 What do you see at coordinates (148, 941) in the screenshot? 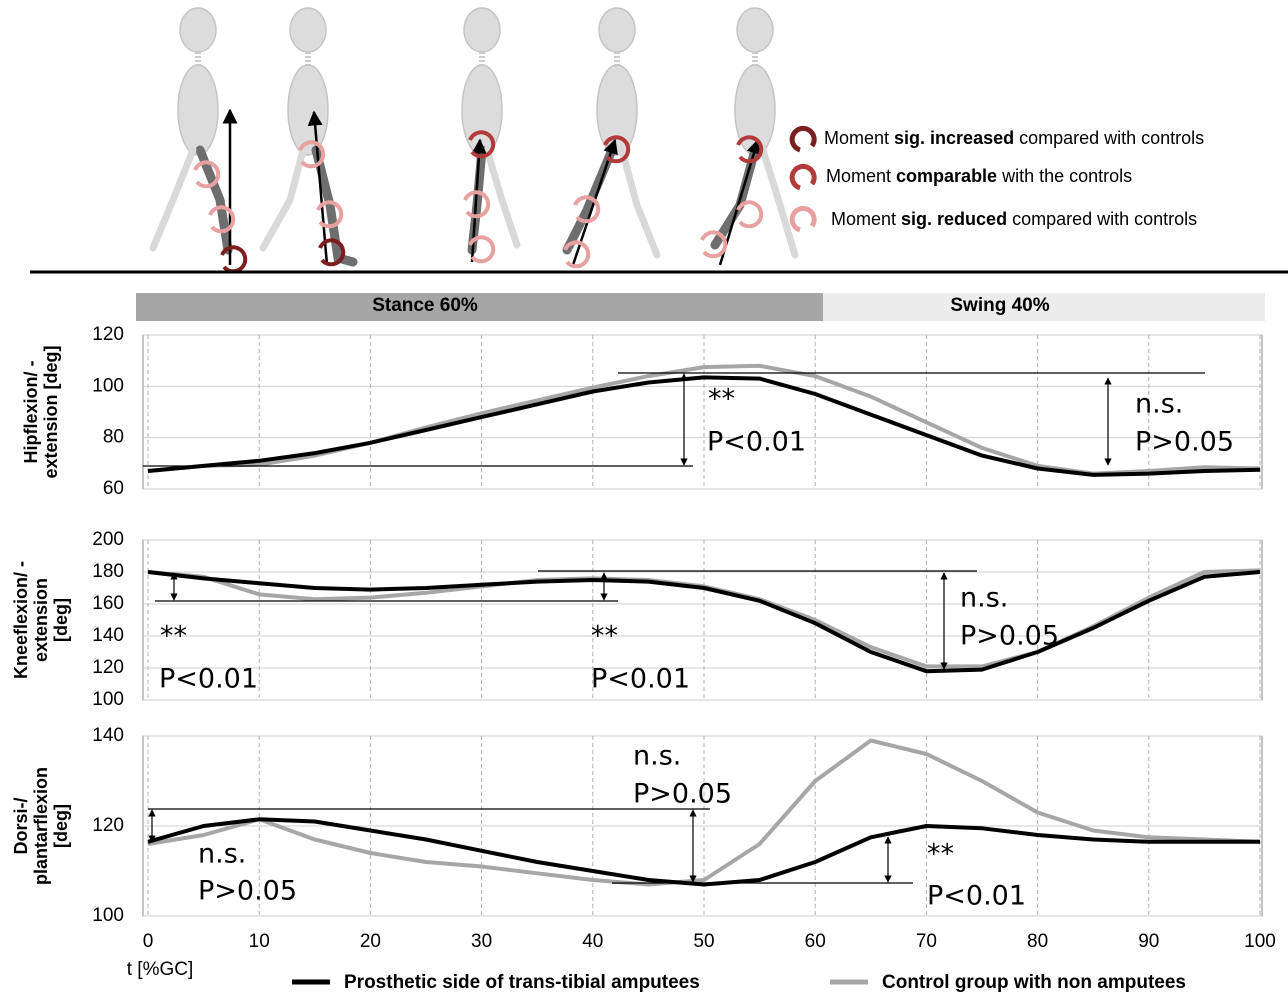
I see `x-tick-label: 0` at bounding box center [148, 941].